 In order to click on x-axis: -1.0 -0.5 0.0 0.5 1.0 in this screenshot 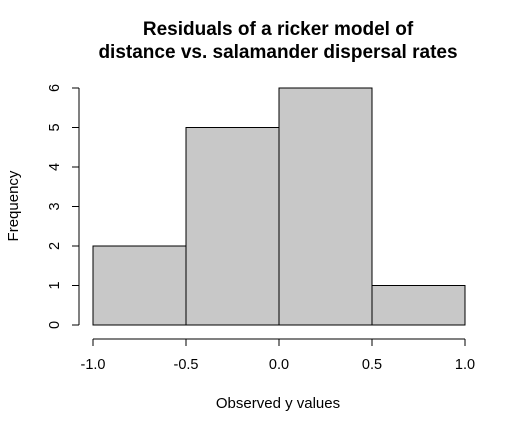, I will do `click(278, 355)`.